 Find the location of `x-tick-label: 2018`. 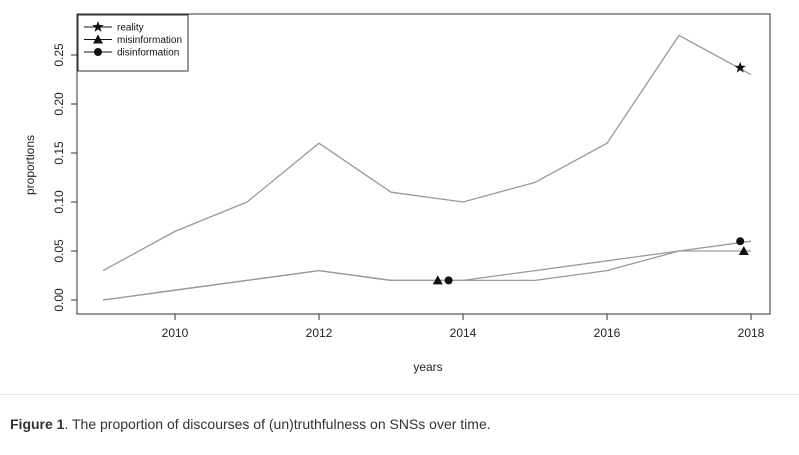

x-tick-label: 2018 is located at coordinates (751, 333).